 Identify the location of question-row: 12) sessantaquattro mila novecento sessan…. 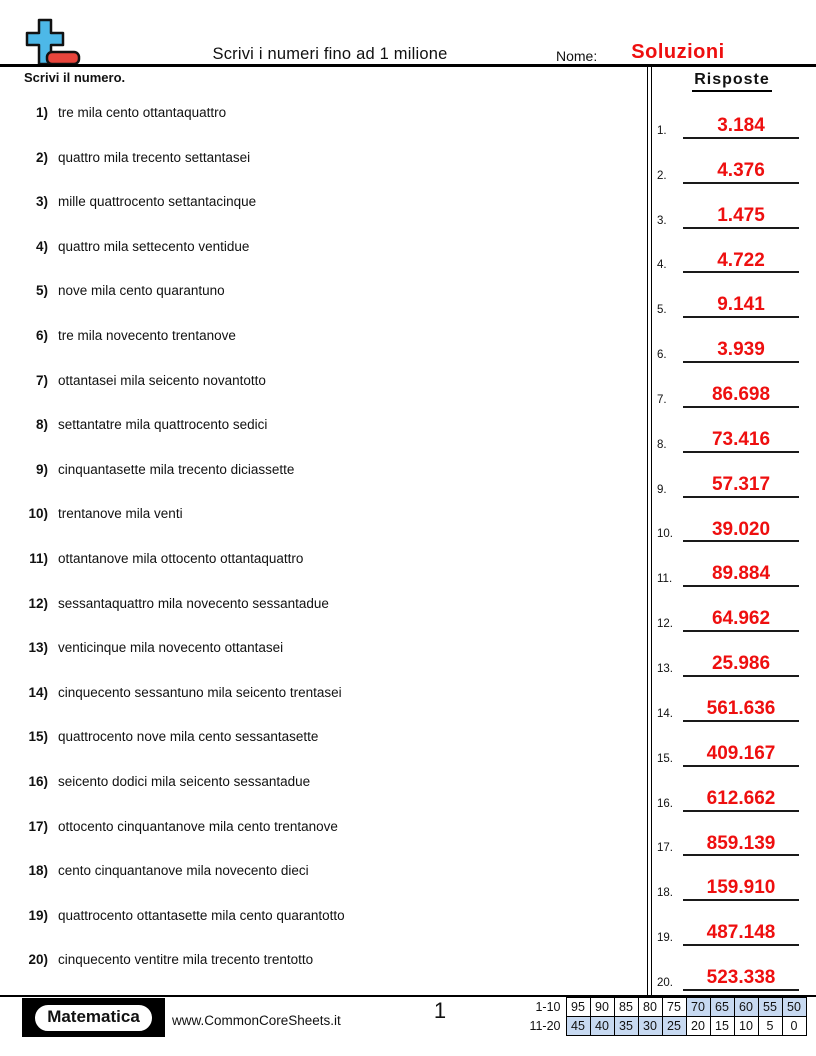
(322, 609).